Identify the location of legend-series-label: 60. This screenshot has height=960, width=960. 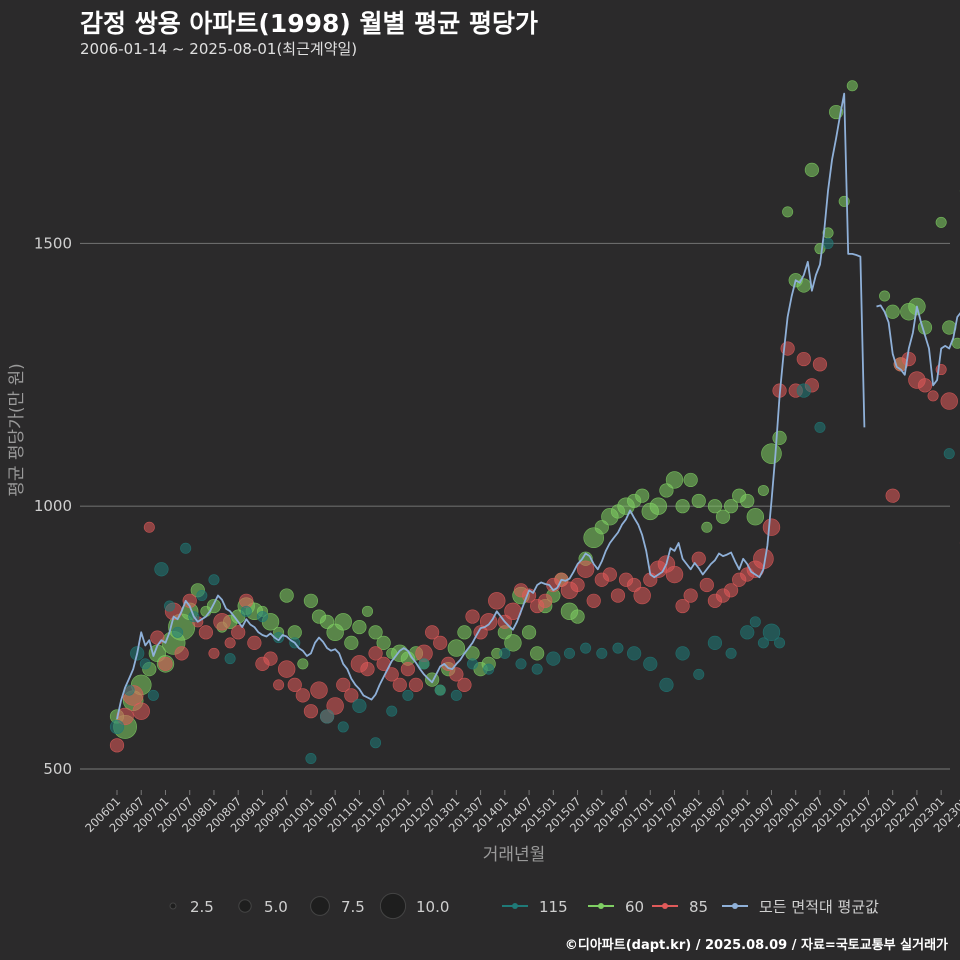
(634, 907).